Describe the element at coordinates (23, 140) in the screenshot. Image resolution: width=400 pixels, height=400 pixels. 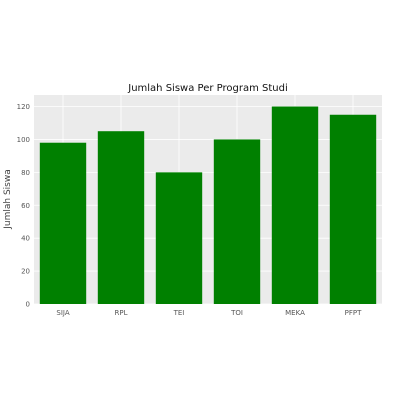
I see `y-tick-label: 100` at that location.